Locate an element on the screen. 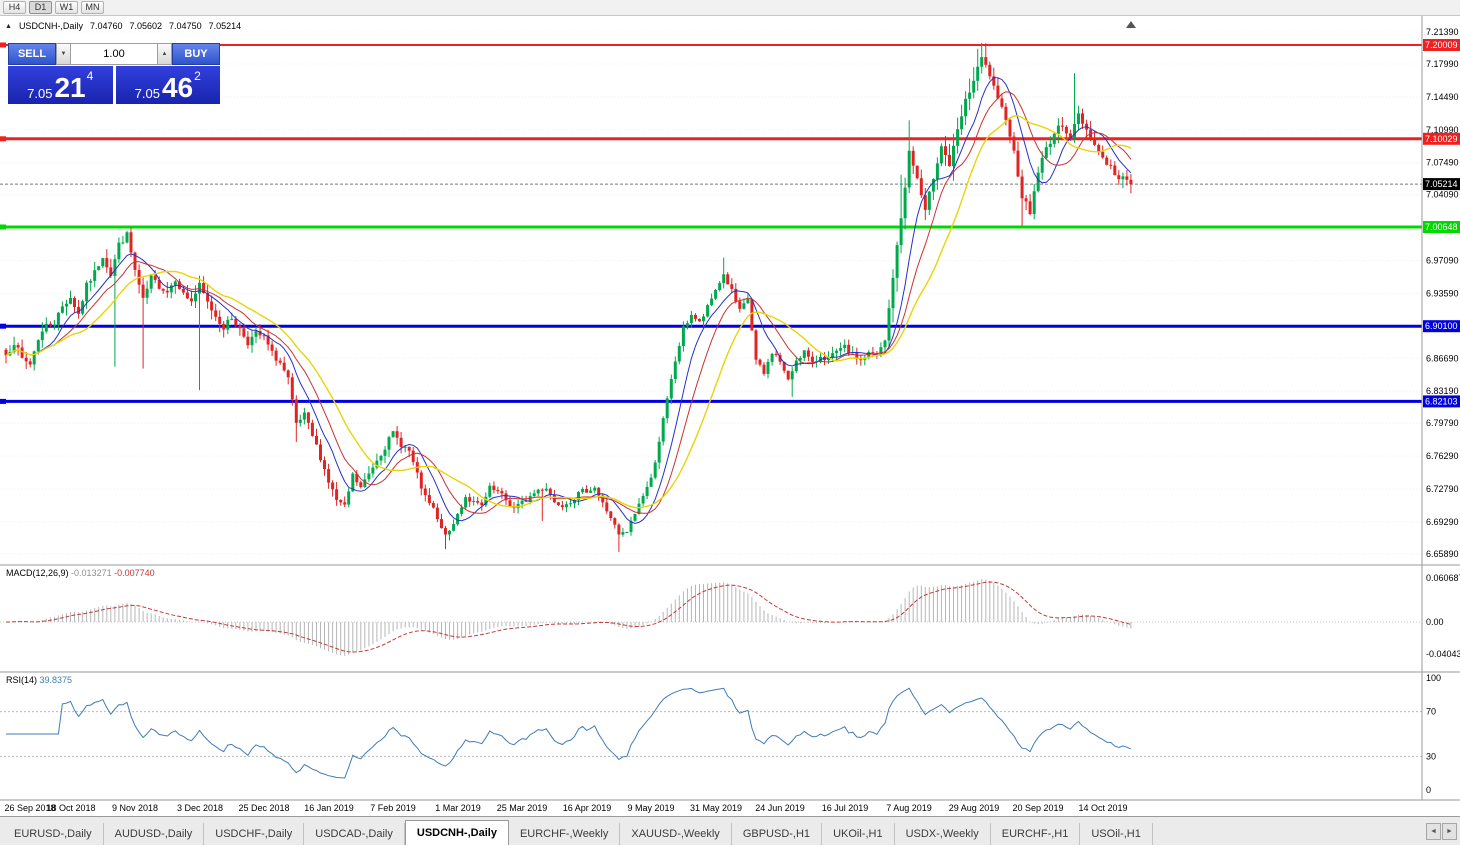  date-label: 25 Dec 2018 is located at coordinates (263, 808).